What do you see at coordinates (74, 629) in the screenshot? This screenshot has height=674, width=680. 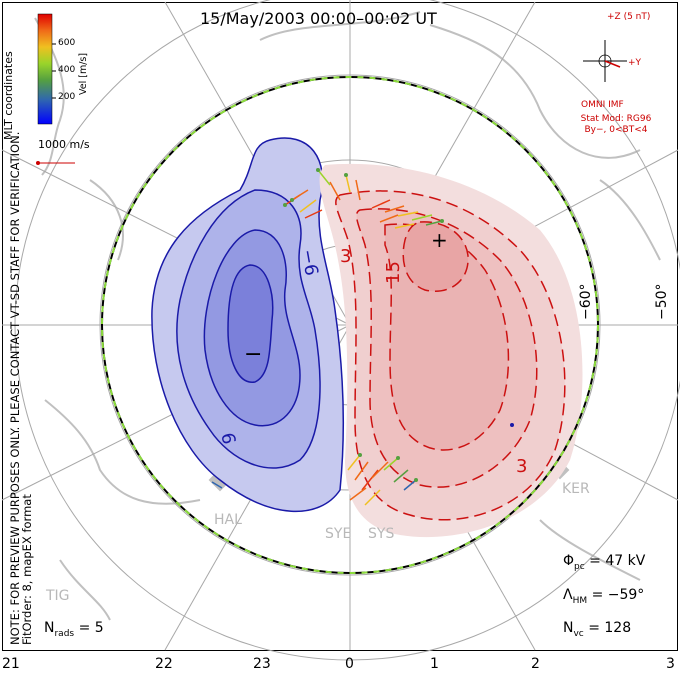 I see `stat-n-rads: Nrads = 5` at bounding box center [74, 629].